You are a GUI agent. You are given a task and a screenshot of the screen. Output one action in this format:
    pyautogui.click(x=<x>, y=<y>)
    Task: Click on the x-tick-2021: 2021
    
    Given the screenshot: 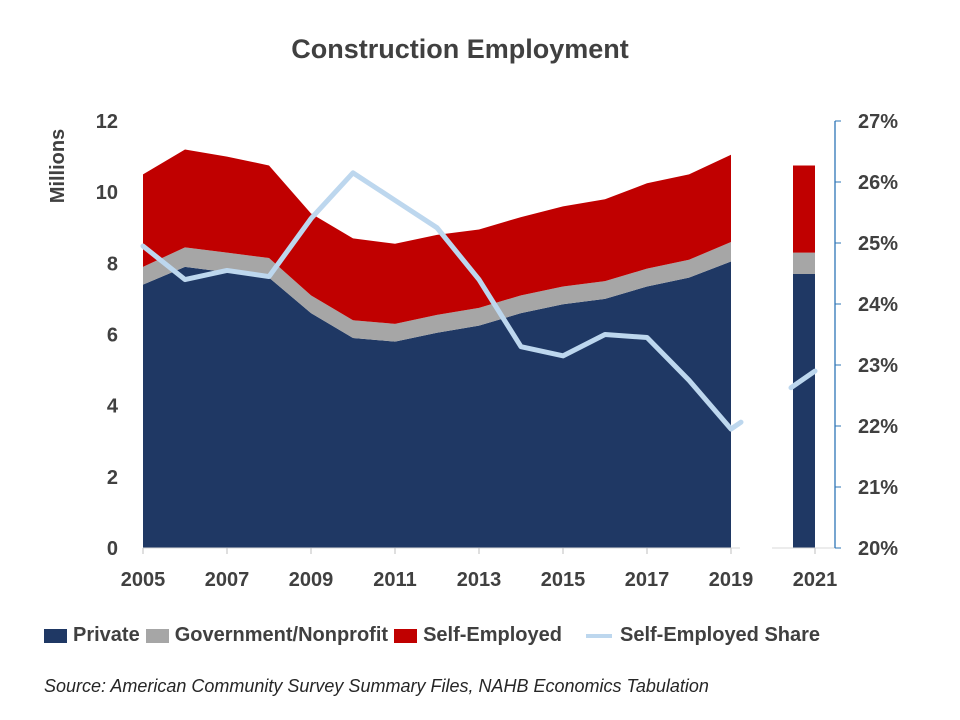 What is the action you would take?
    pyautogui.click(x=815, y=580)
    